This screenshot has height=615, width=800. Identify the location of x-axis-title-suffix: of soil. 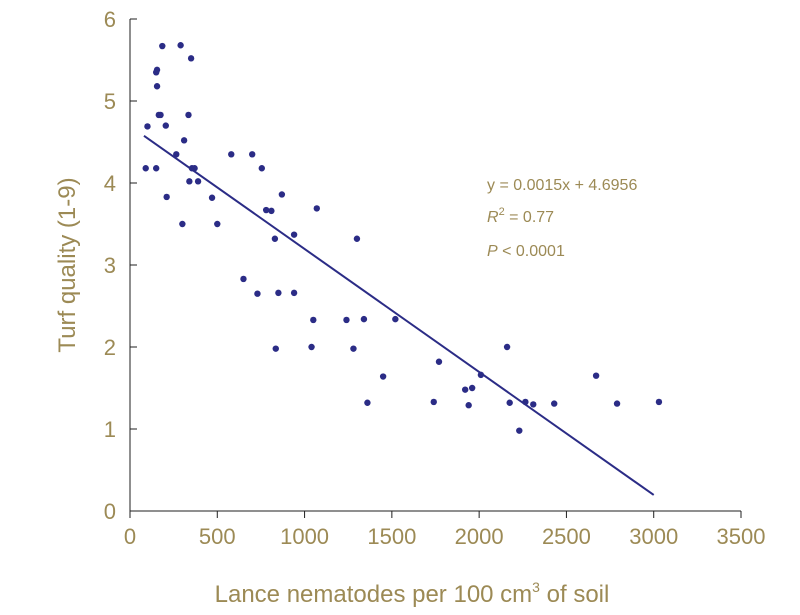
(574, 594).